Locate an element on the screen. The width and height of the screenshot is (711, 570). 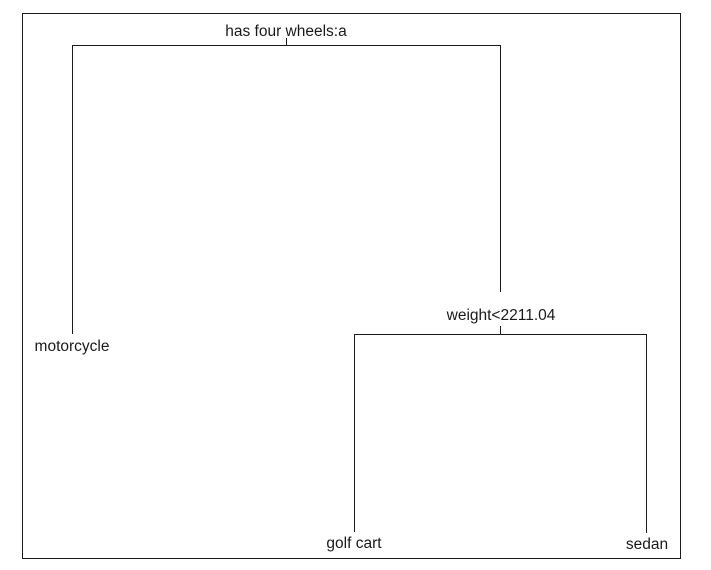
leaf-motorcycle-label: motorcycle is located at coordinates (72, 346).